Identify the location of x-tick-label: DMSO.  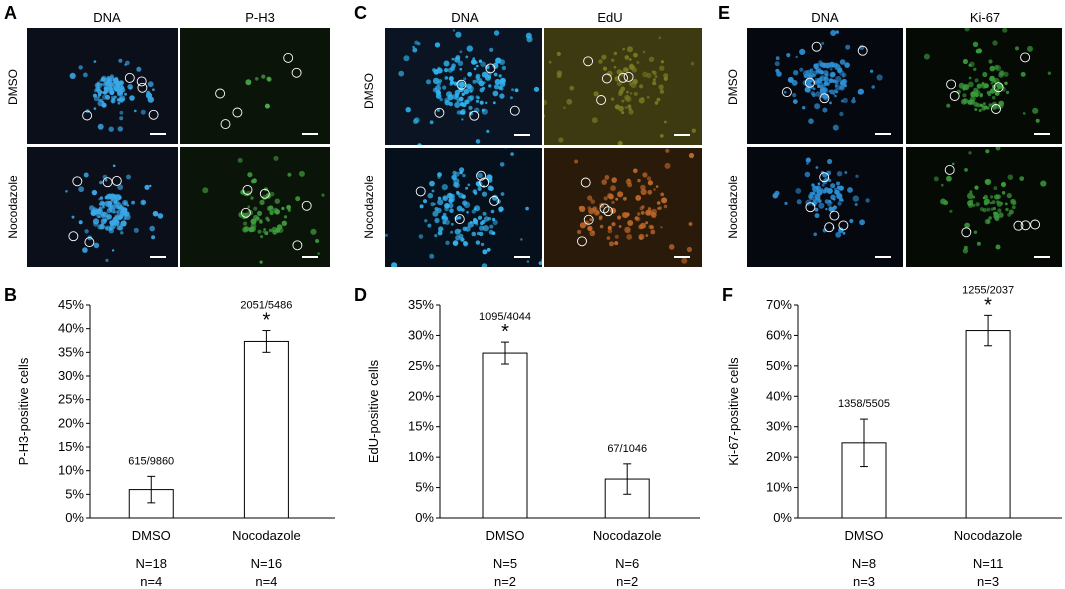
(864, 535).